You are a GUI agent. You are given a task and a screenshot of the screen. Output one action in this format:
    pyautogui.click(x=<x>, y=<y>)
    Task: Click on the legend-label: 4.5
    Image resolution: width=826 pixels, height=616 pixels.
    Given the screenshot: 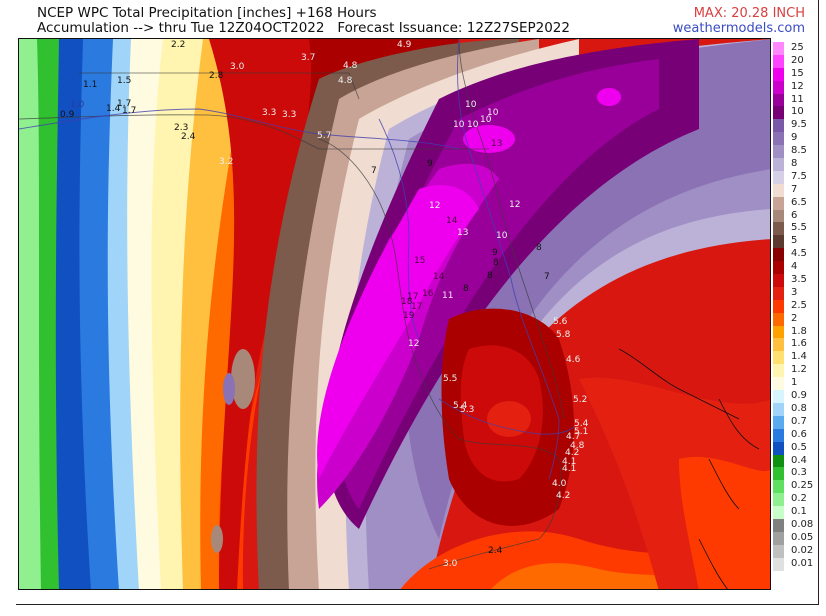 What is the action you would take?
    pyautogui.click(x=799, y=254)
    